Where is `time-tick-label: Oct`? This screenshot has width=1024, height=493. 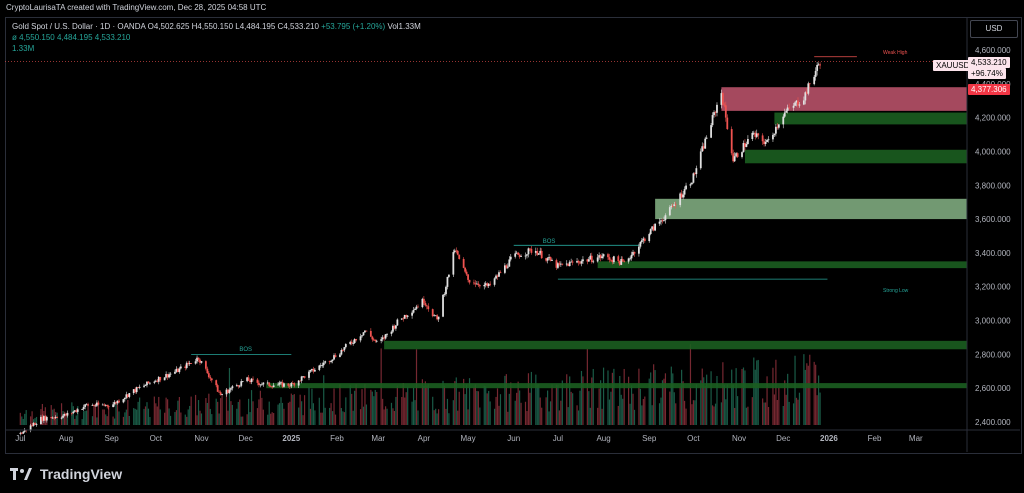 time-tick-label: Oct is located at coordinates (156, 438).